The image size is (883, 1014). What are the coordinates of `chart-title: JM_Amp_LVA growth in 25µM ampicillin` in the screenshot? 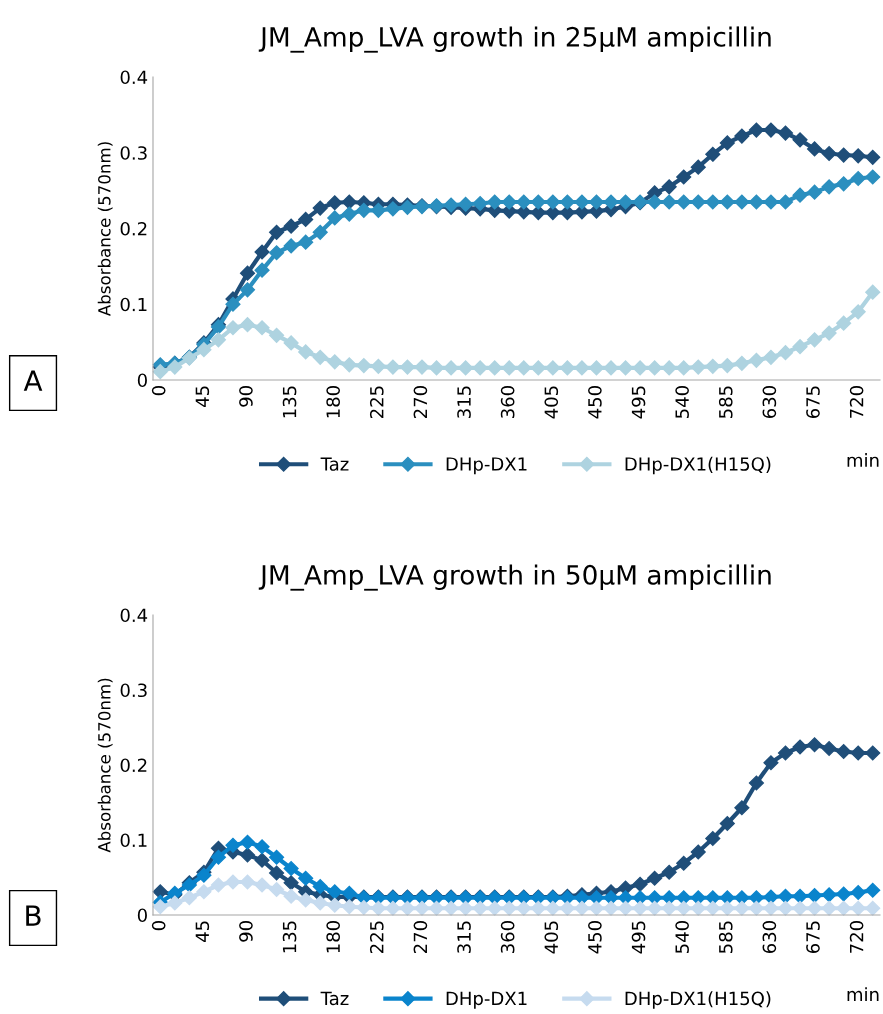 It's located at (514, 39).